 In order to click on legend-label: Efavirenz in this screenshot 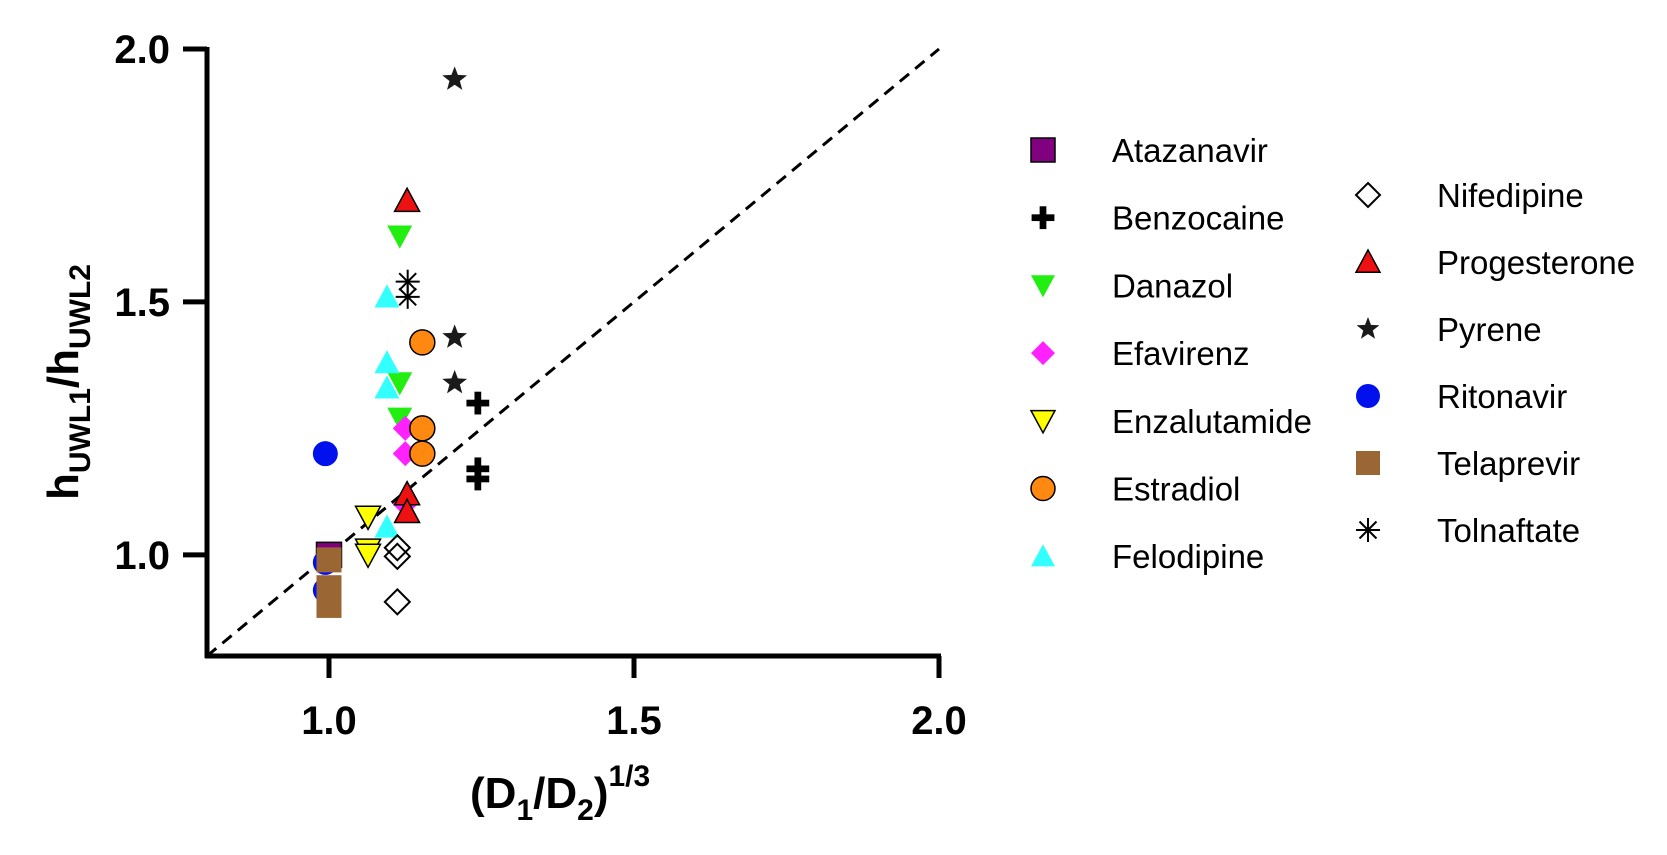, I will do `click(1181, 353)`.